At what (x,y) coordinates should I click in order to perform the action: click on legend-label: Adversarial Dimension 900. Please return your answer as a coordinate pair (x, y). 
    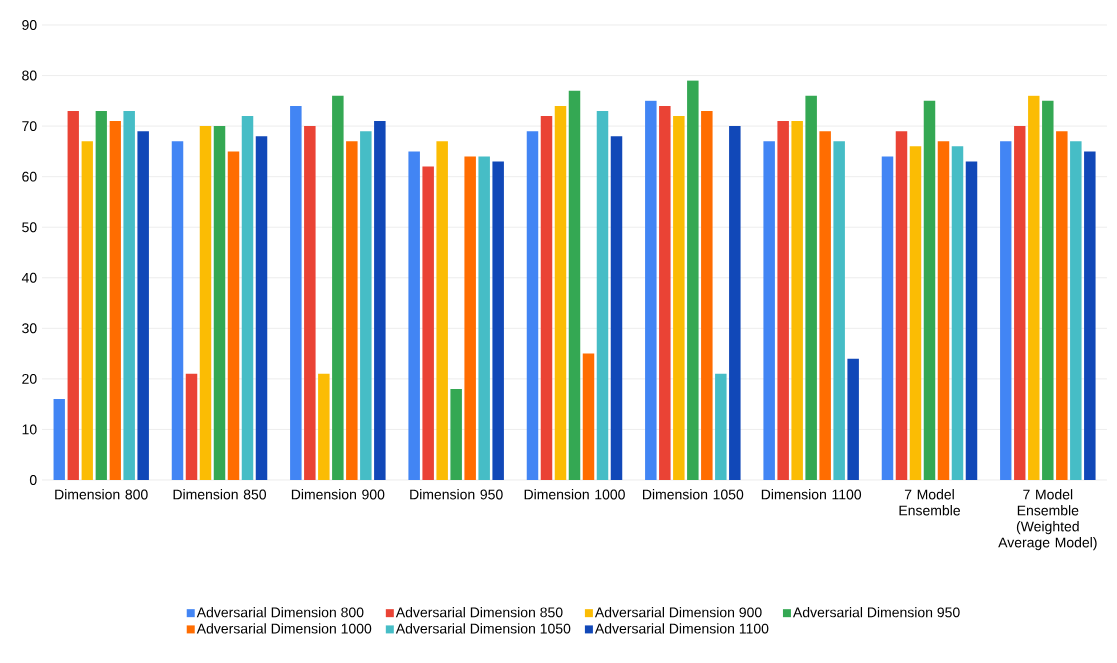
    Looking at the image, I should click on (678, 612).